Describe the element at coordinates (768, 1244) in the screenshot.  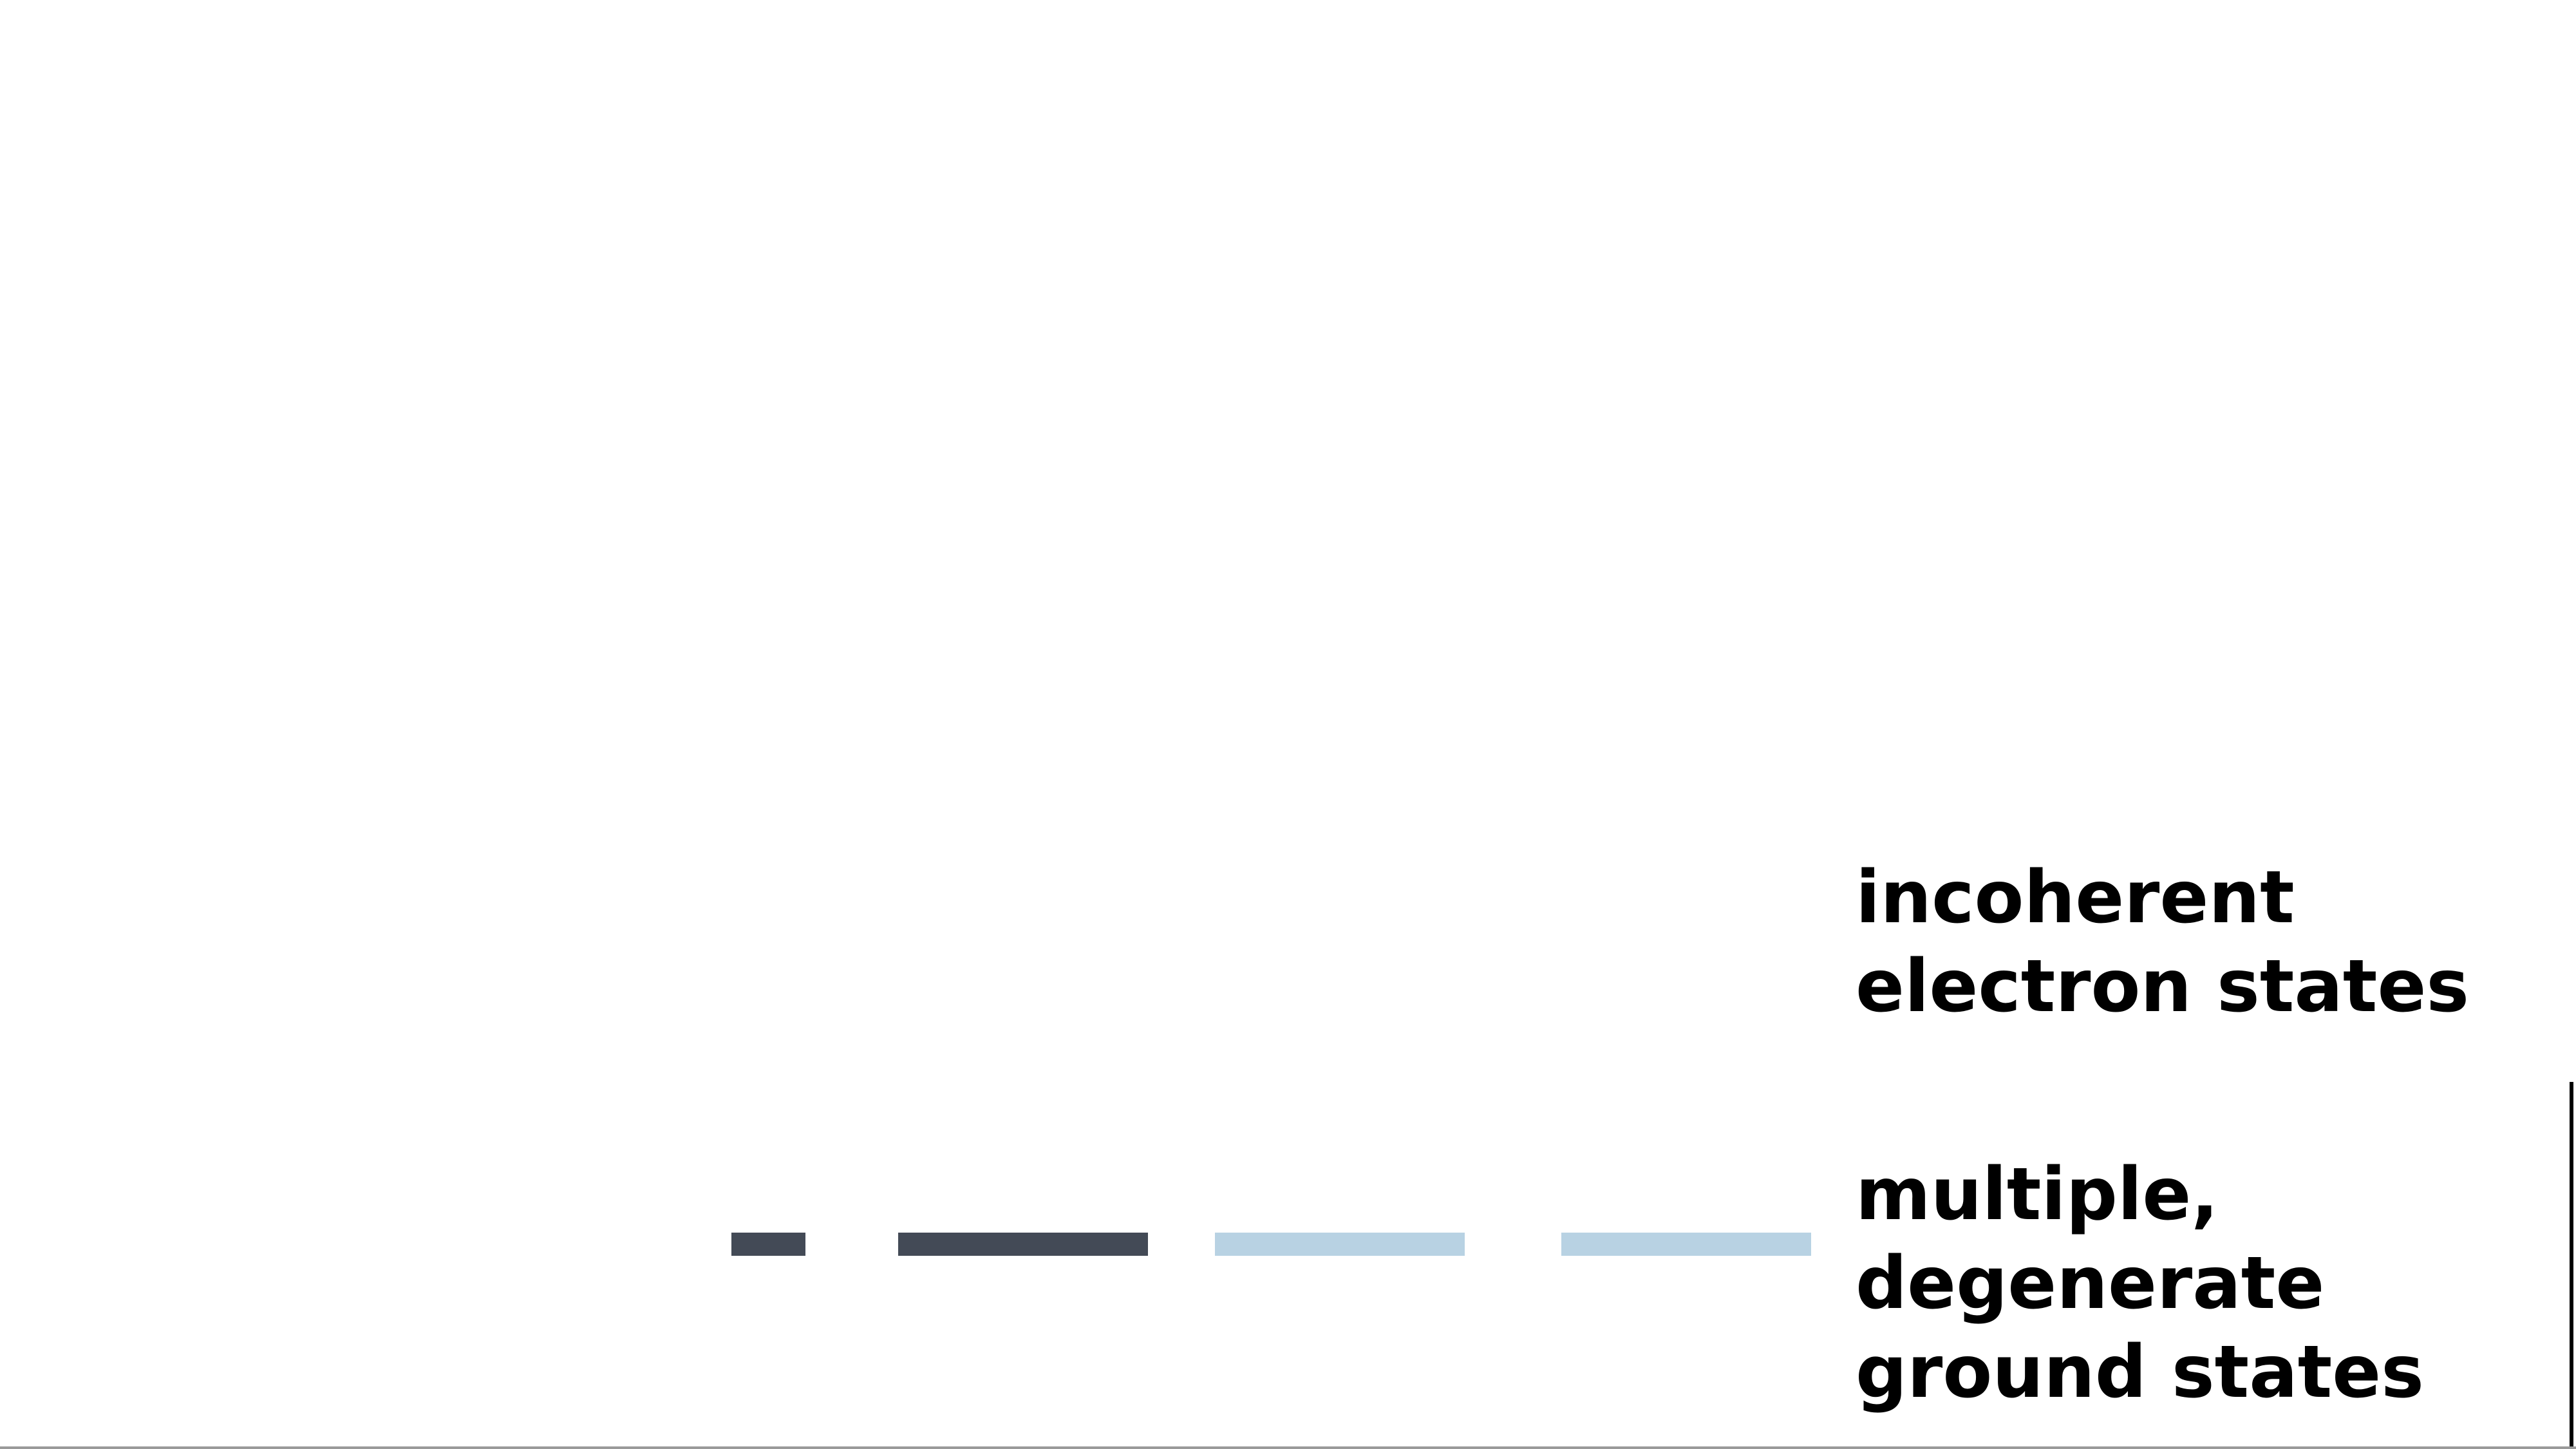
I see `energy-level-occupied-short` at that location.